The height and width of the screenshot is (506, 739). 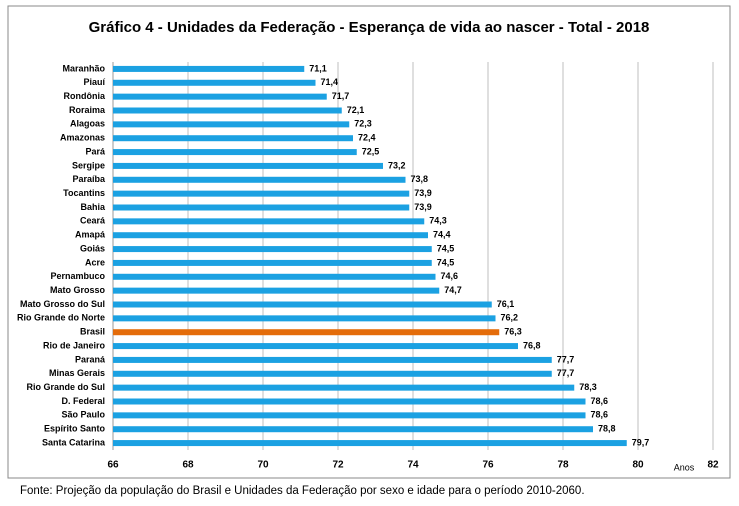 What do you see at coordinates (65, 387) in the screenshot?
I see `y-tick-label: Rio Grande do Sul` at bounding box center [65, 387].